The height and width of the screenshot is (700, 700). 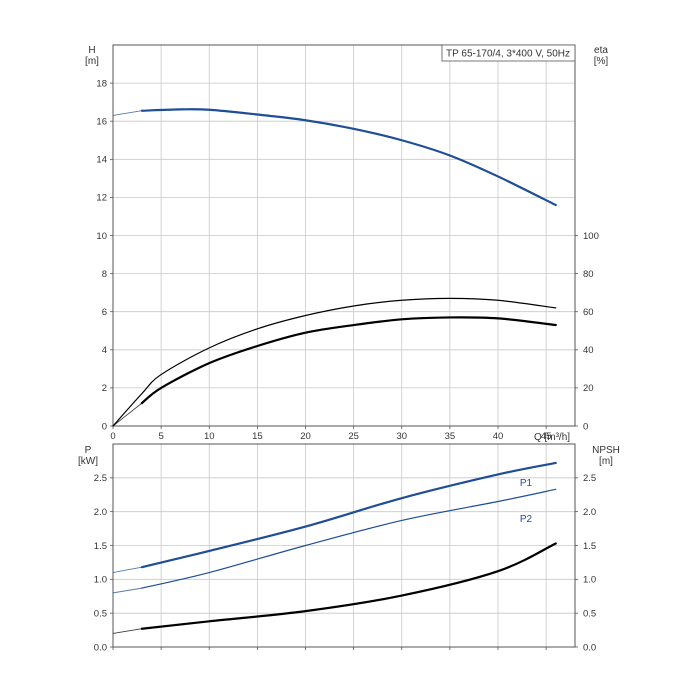 What do you see at coordinates (588, 274) in the screenshot?
I see `top-y-right-tick-label: 80` at bounding box center [588, 274].